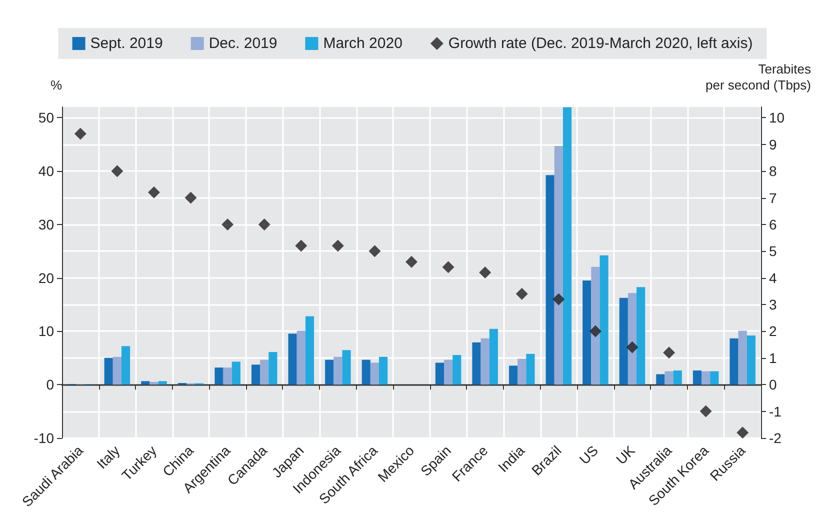 Image resolution: width=825 pixels, height=532 pixels. What do you see at coordinates (773, 198) in the screenshot?
I see `y2-tick-label: 7` at bounding box center [773, 198].